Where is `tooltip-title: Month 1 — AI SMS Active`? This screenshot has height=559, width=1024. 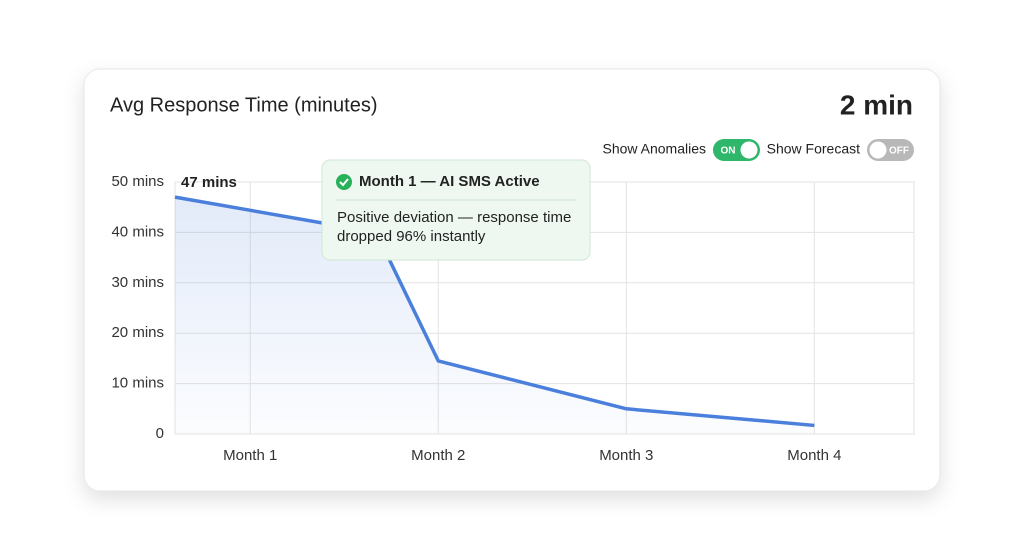 tooltip-title: Month 1 — AI SMS Active is located at coordinates (449, 181).